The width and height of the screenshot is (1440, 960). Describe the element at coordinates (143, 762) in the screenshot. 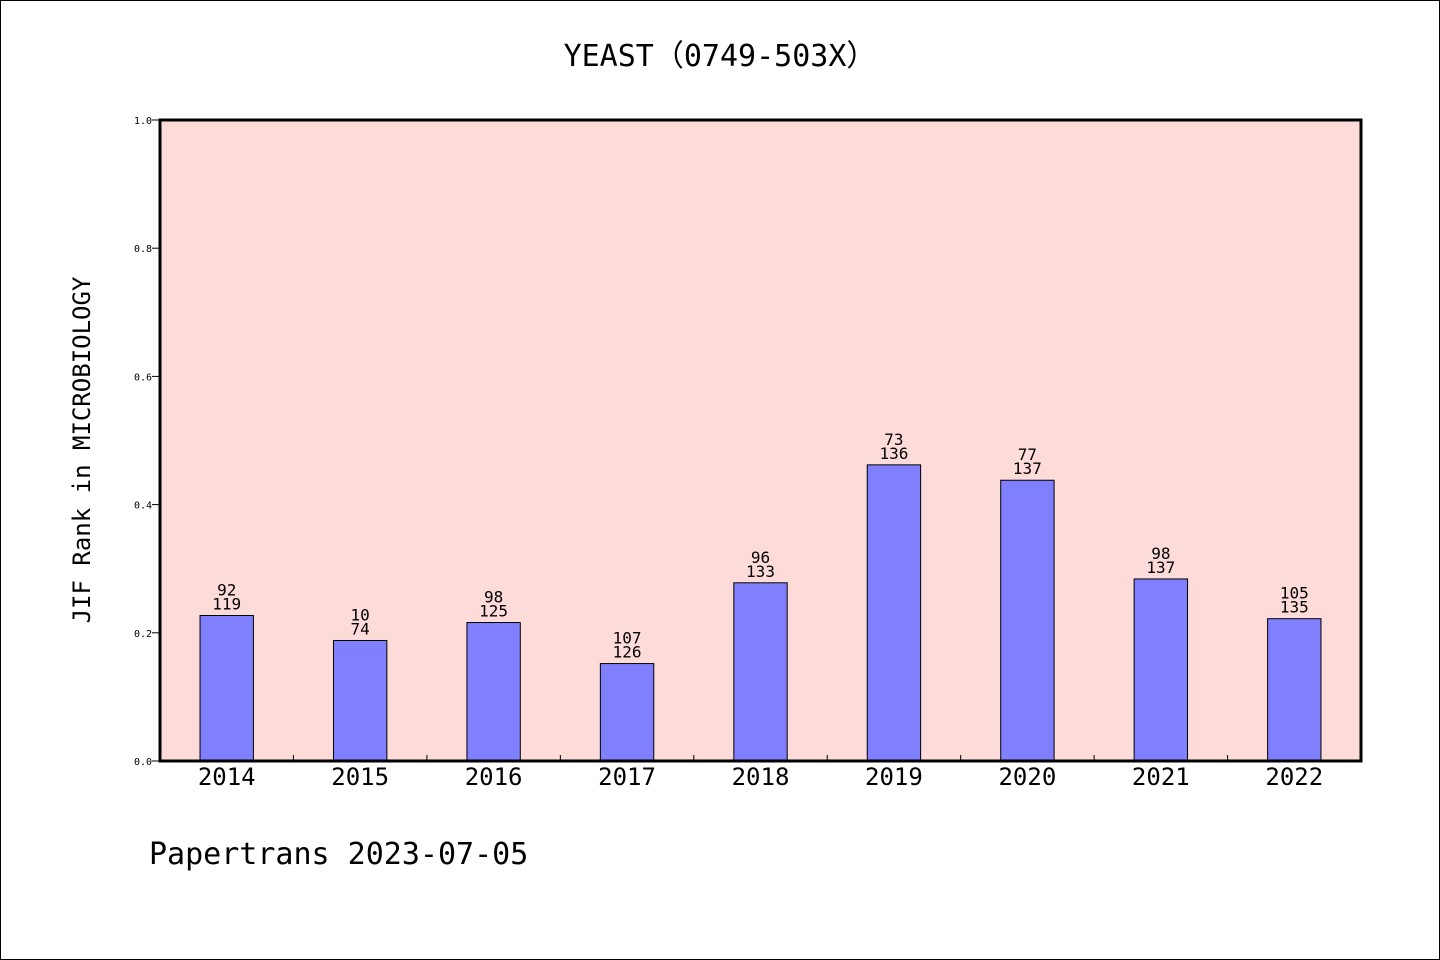

I see `y-tick-label: 0.0` at that location.